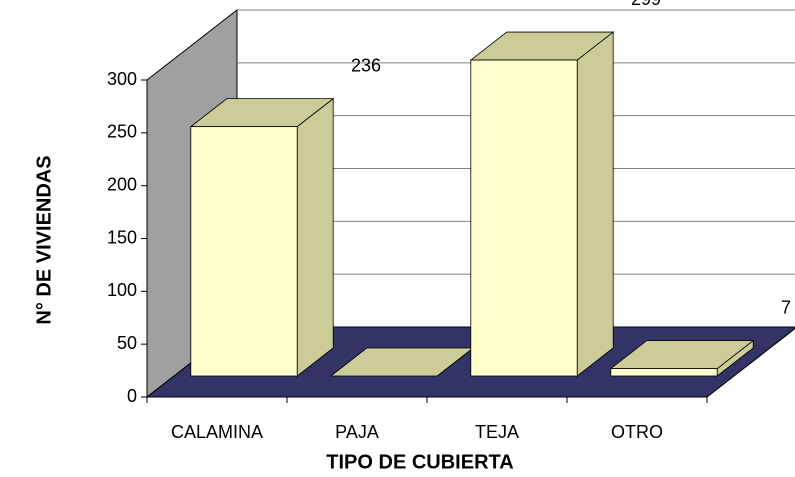 The image size is (795, 477). I want to click on y-tick-label: 250, so click(122, 132).